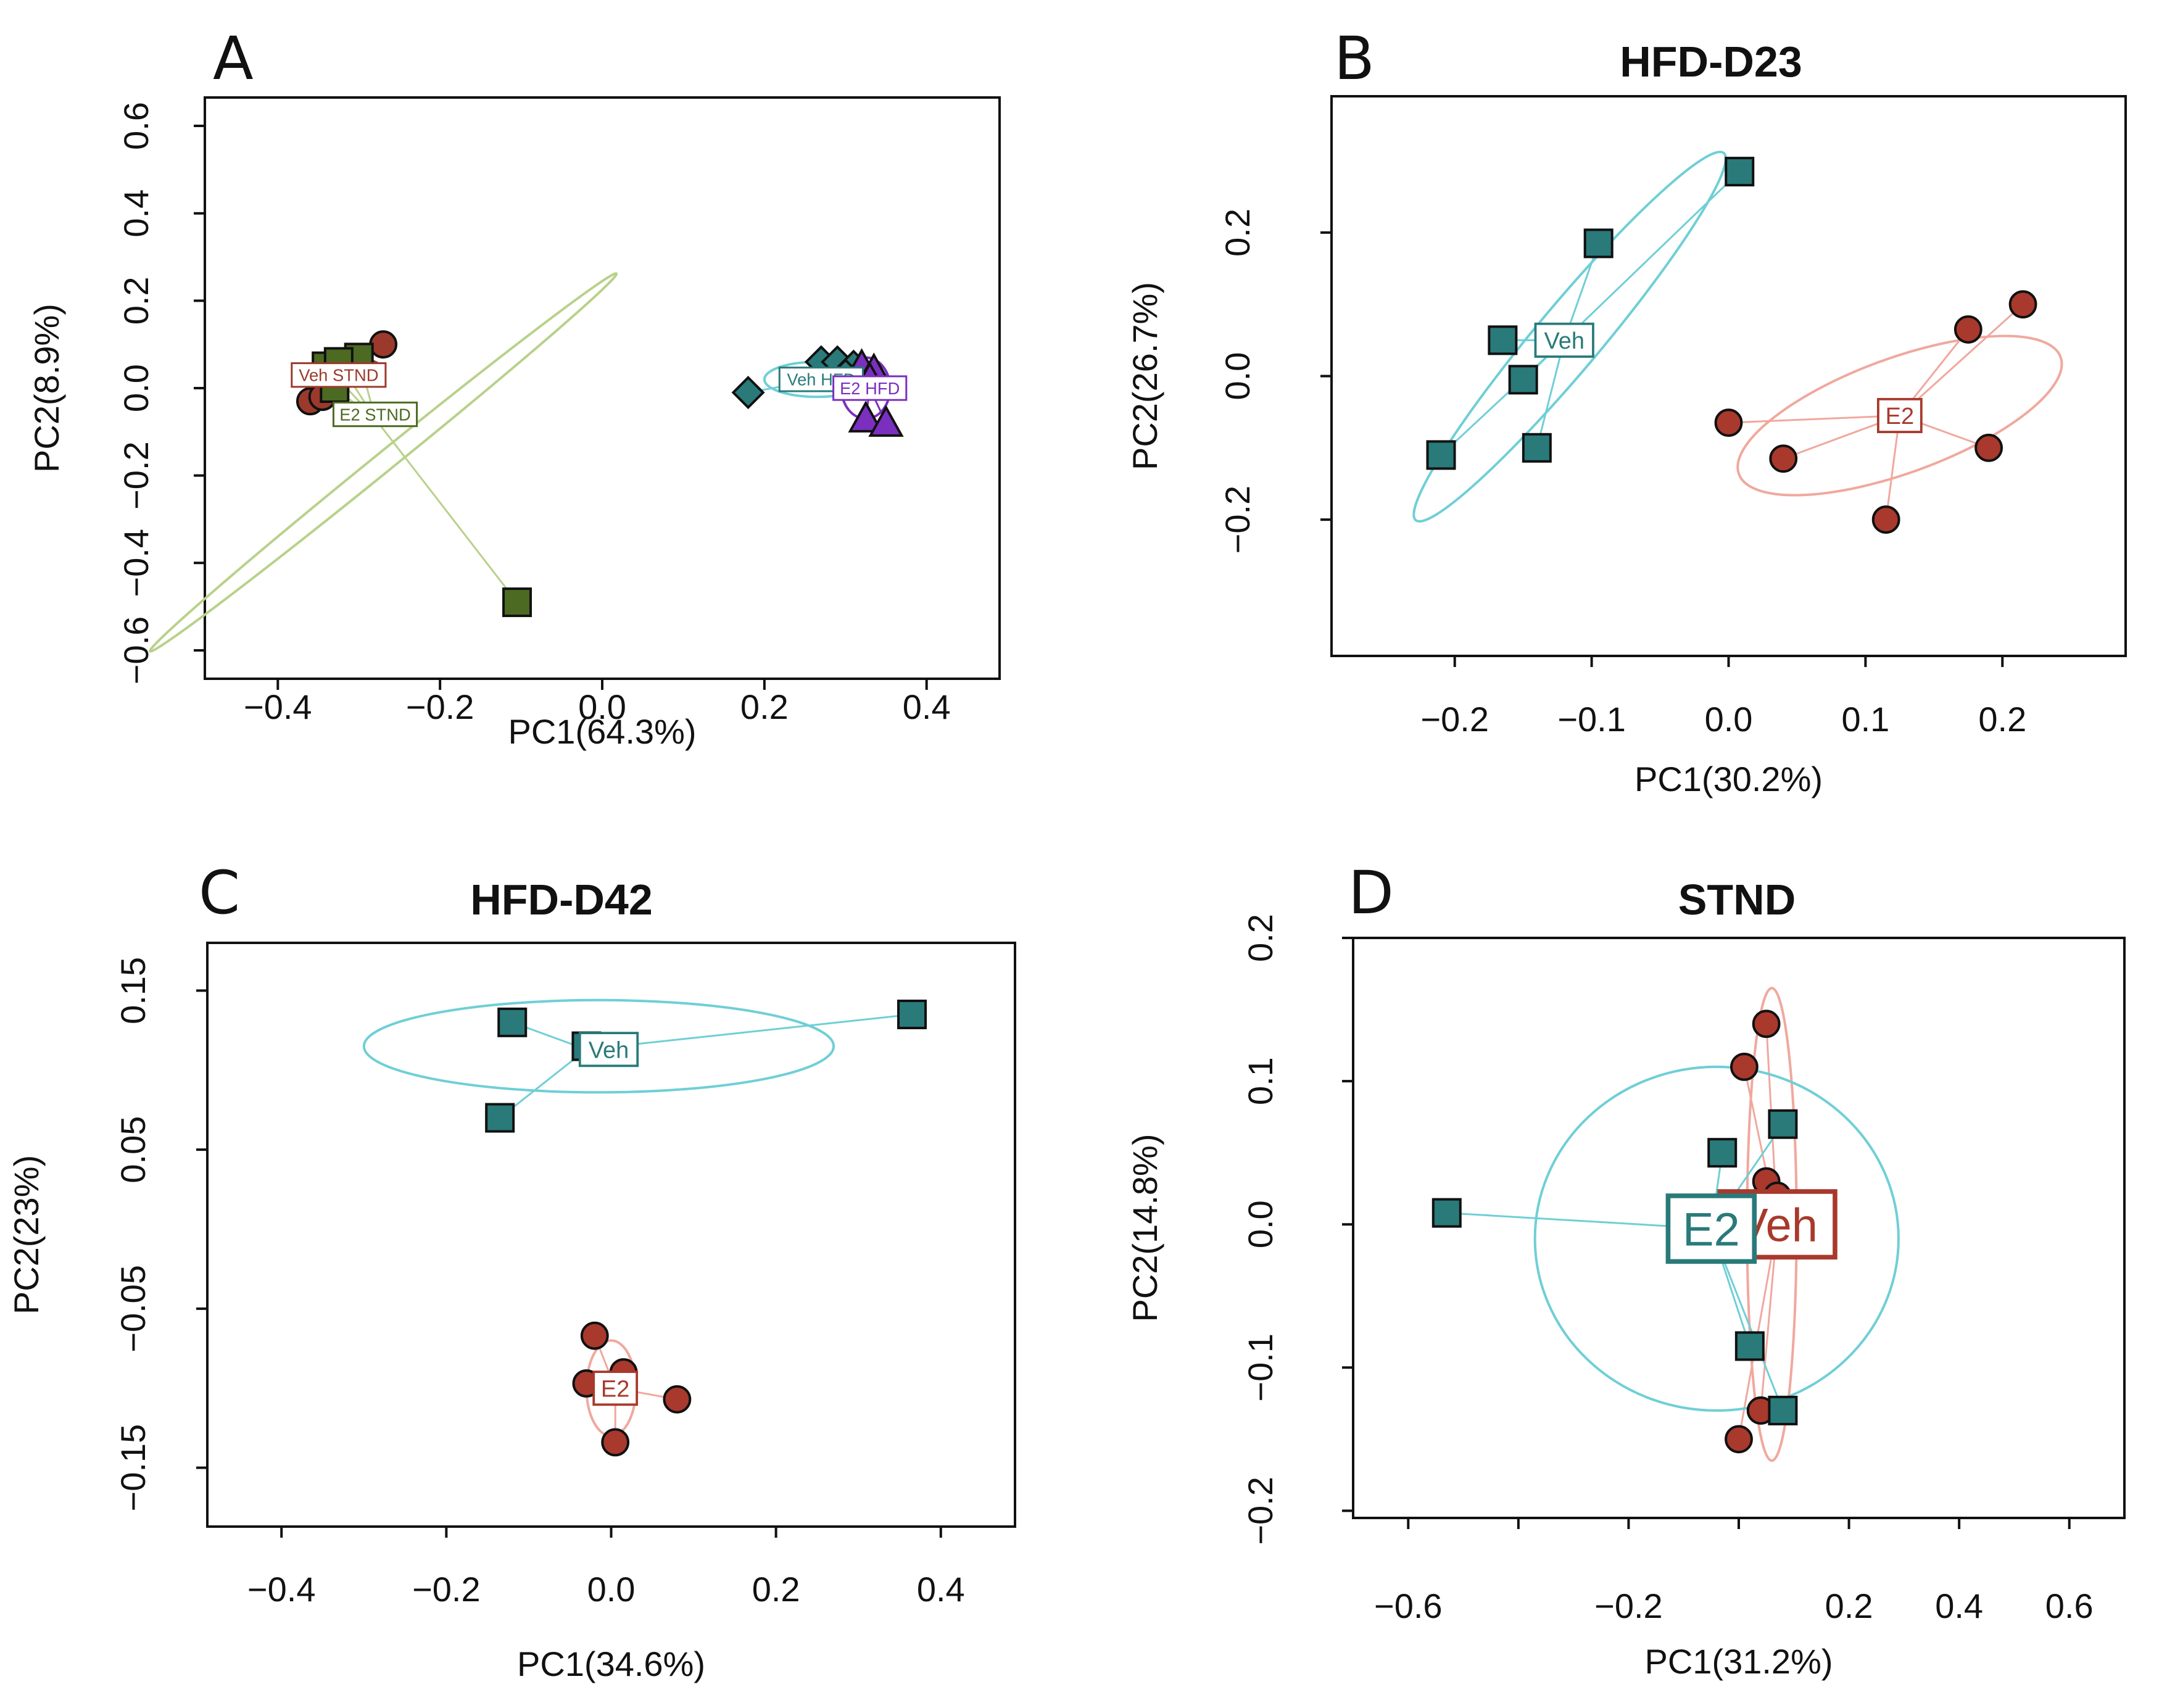  What do you see at coordinates (133, 990) in the screenshot?
I see `y-tick-label: 0.15` at bounding box center [133, 990].